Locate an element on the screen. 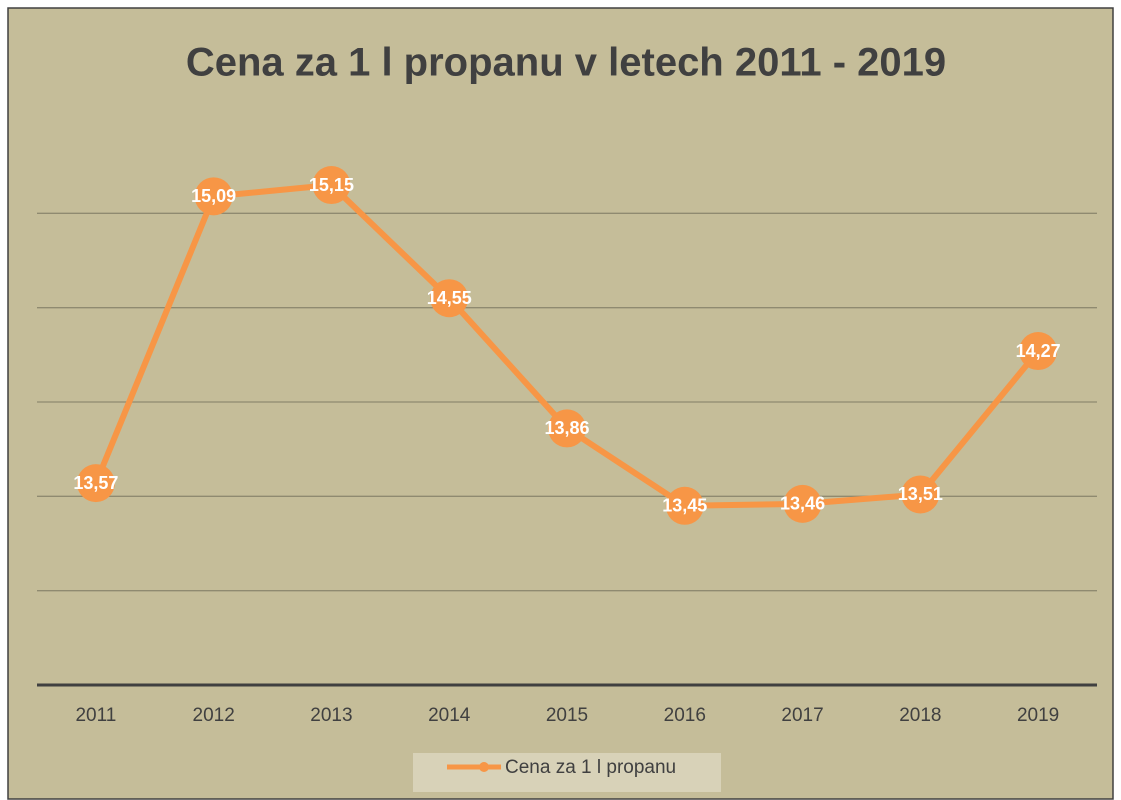 The height and width of the screenshot is (800, 1121). legend-box is located at coordinates (567, 772).